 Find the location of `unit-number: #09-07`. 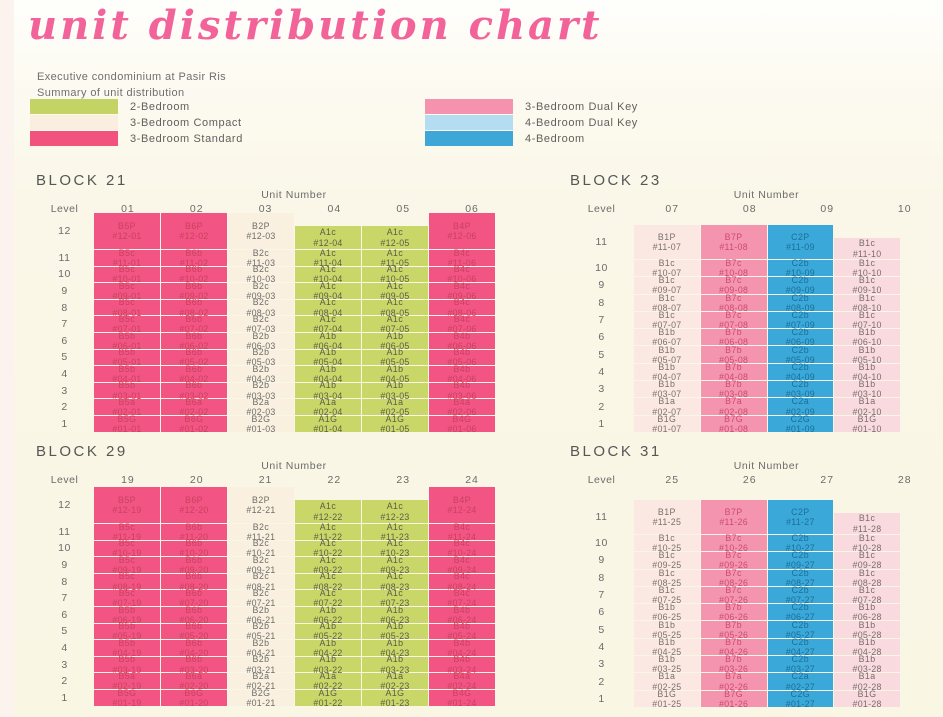

unit-number: #09-07 is located at coordinates (667, 290).